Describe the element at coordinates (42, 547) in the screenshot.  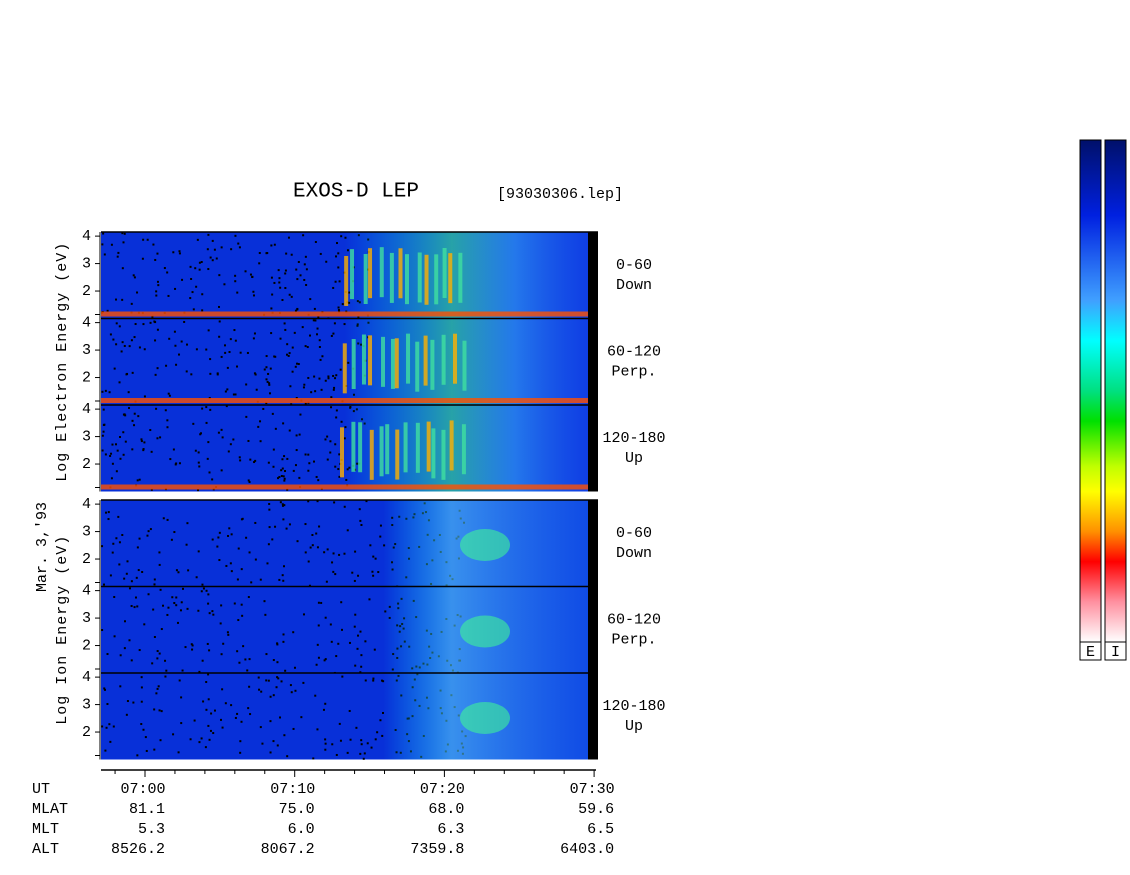
I see `date: Mar. 3,'93` at that location.